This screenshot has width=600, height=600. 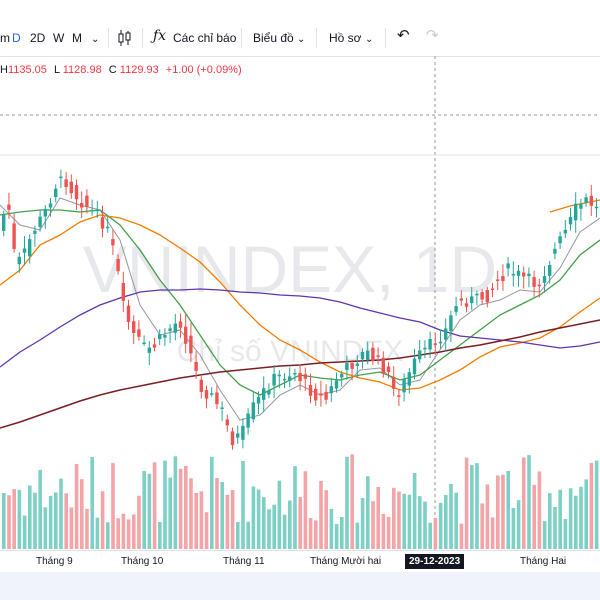 I want to click on interval-1d: D, so click(x=16, y=38).